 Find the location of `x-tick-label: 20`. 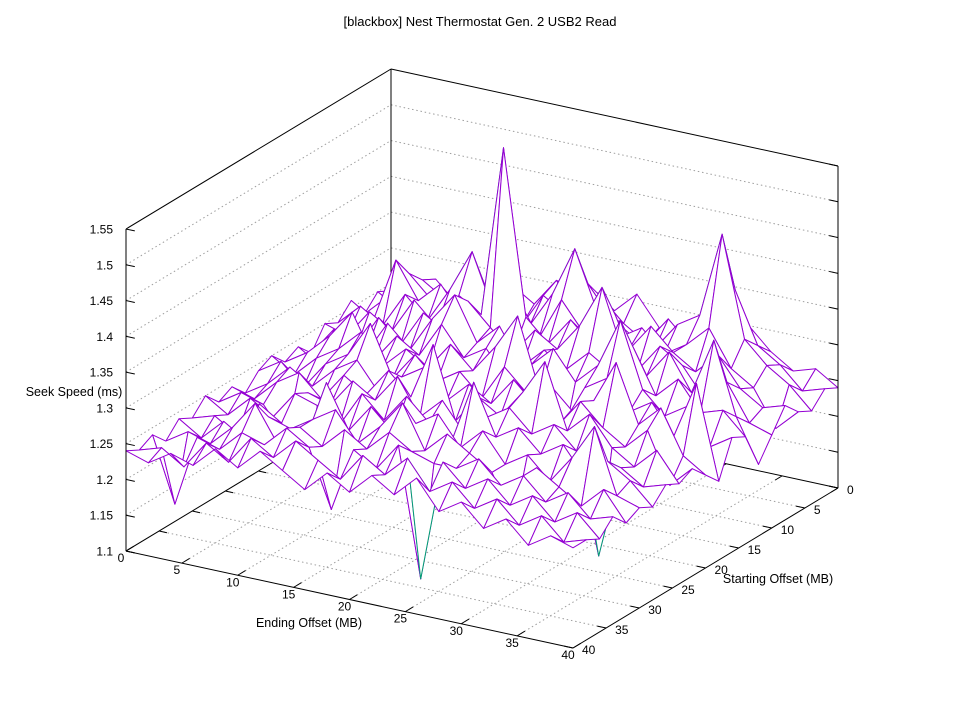

x-tick-label: 20 is located at coordinates (345, 607).